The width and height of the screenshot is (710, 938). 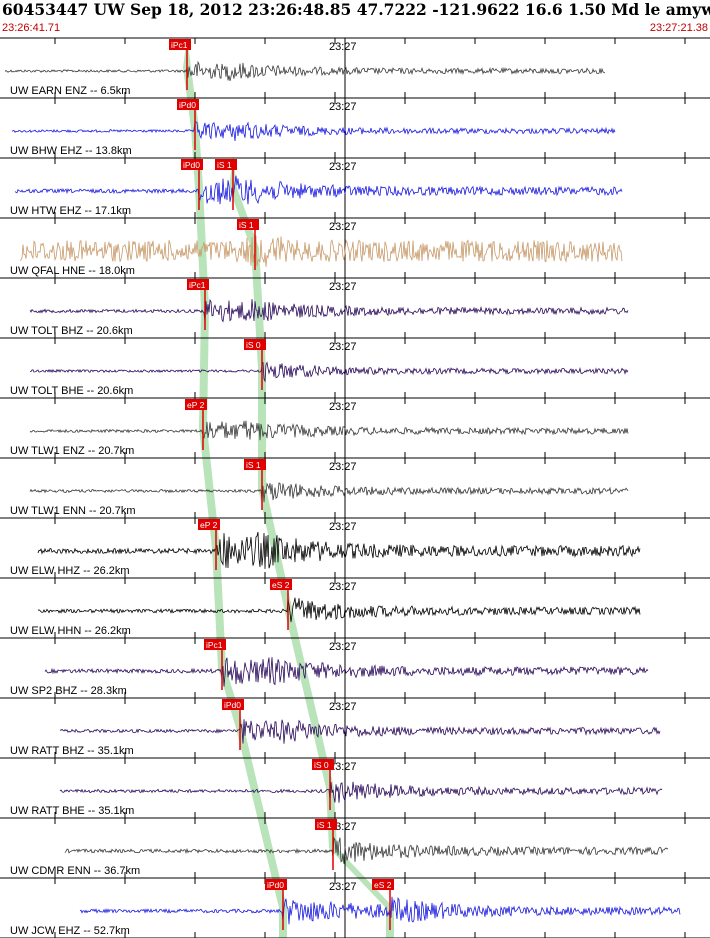 I want to click on trace-label: UW RATT BHZ -- 35.1km, so click(x=72, y=751).